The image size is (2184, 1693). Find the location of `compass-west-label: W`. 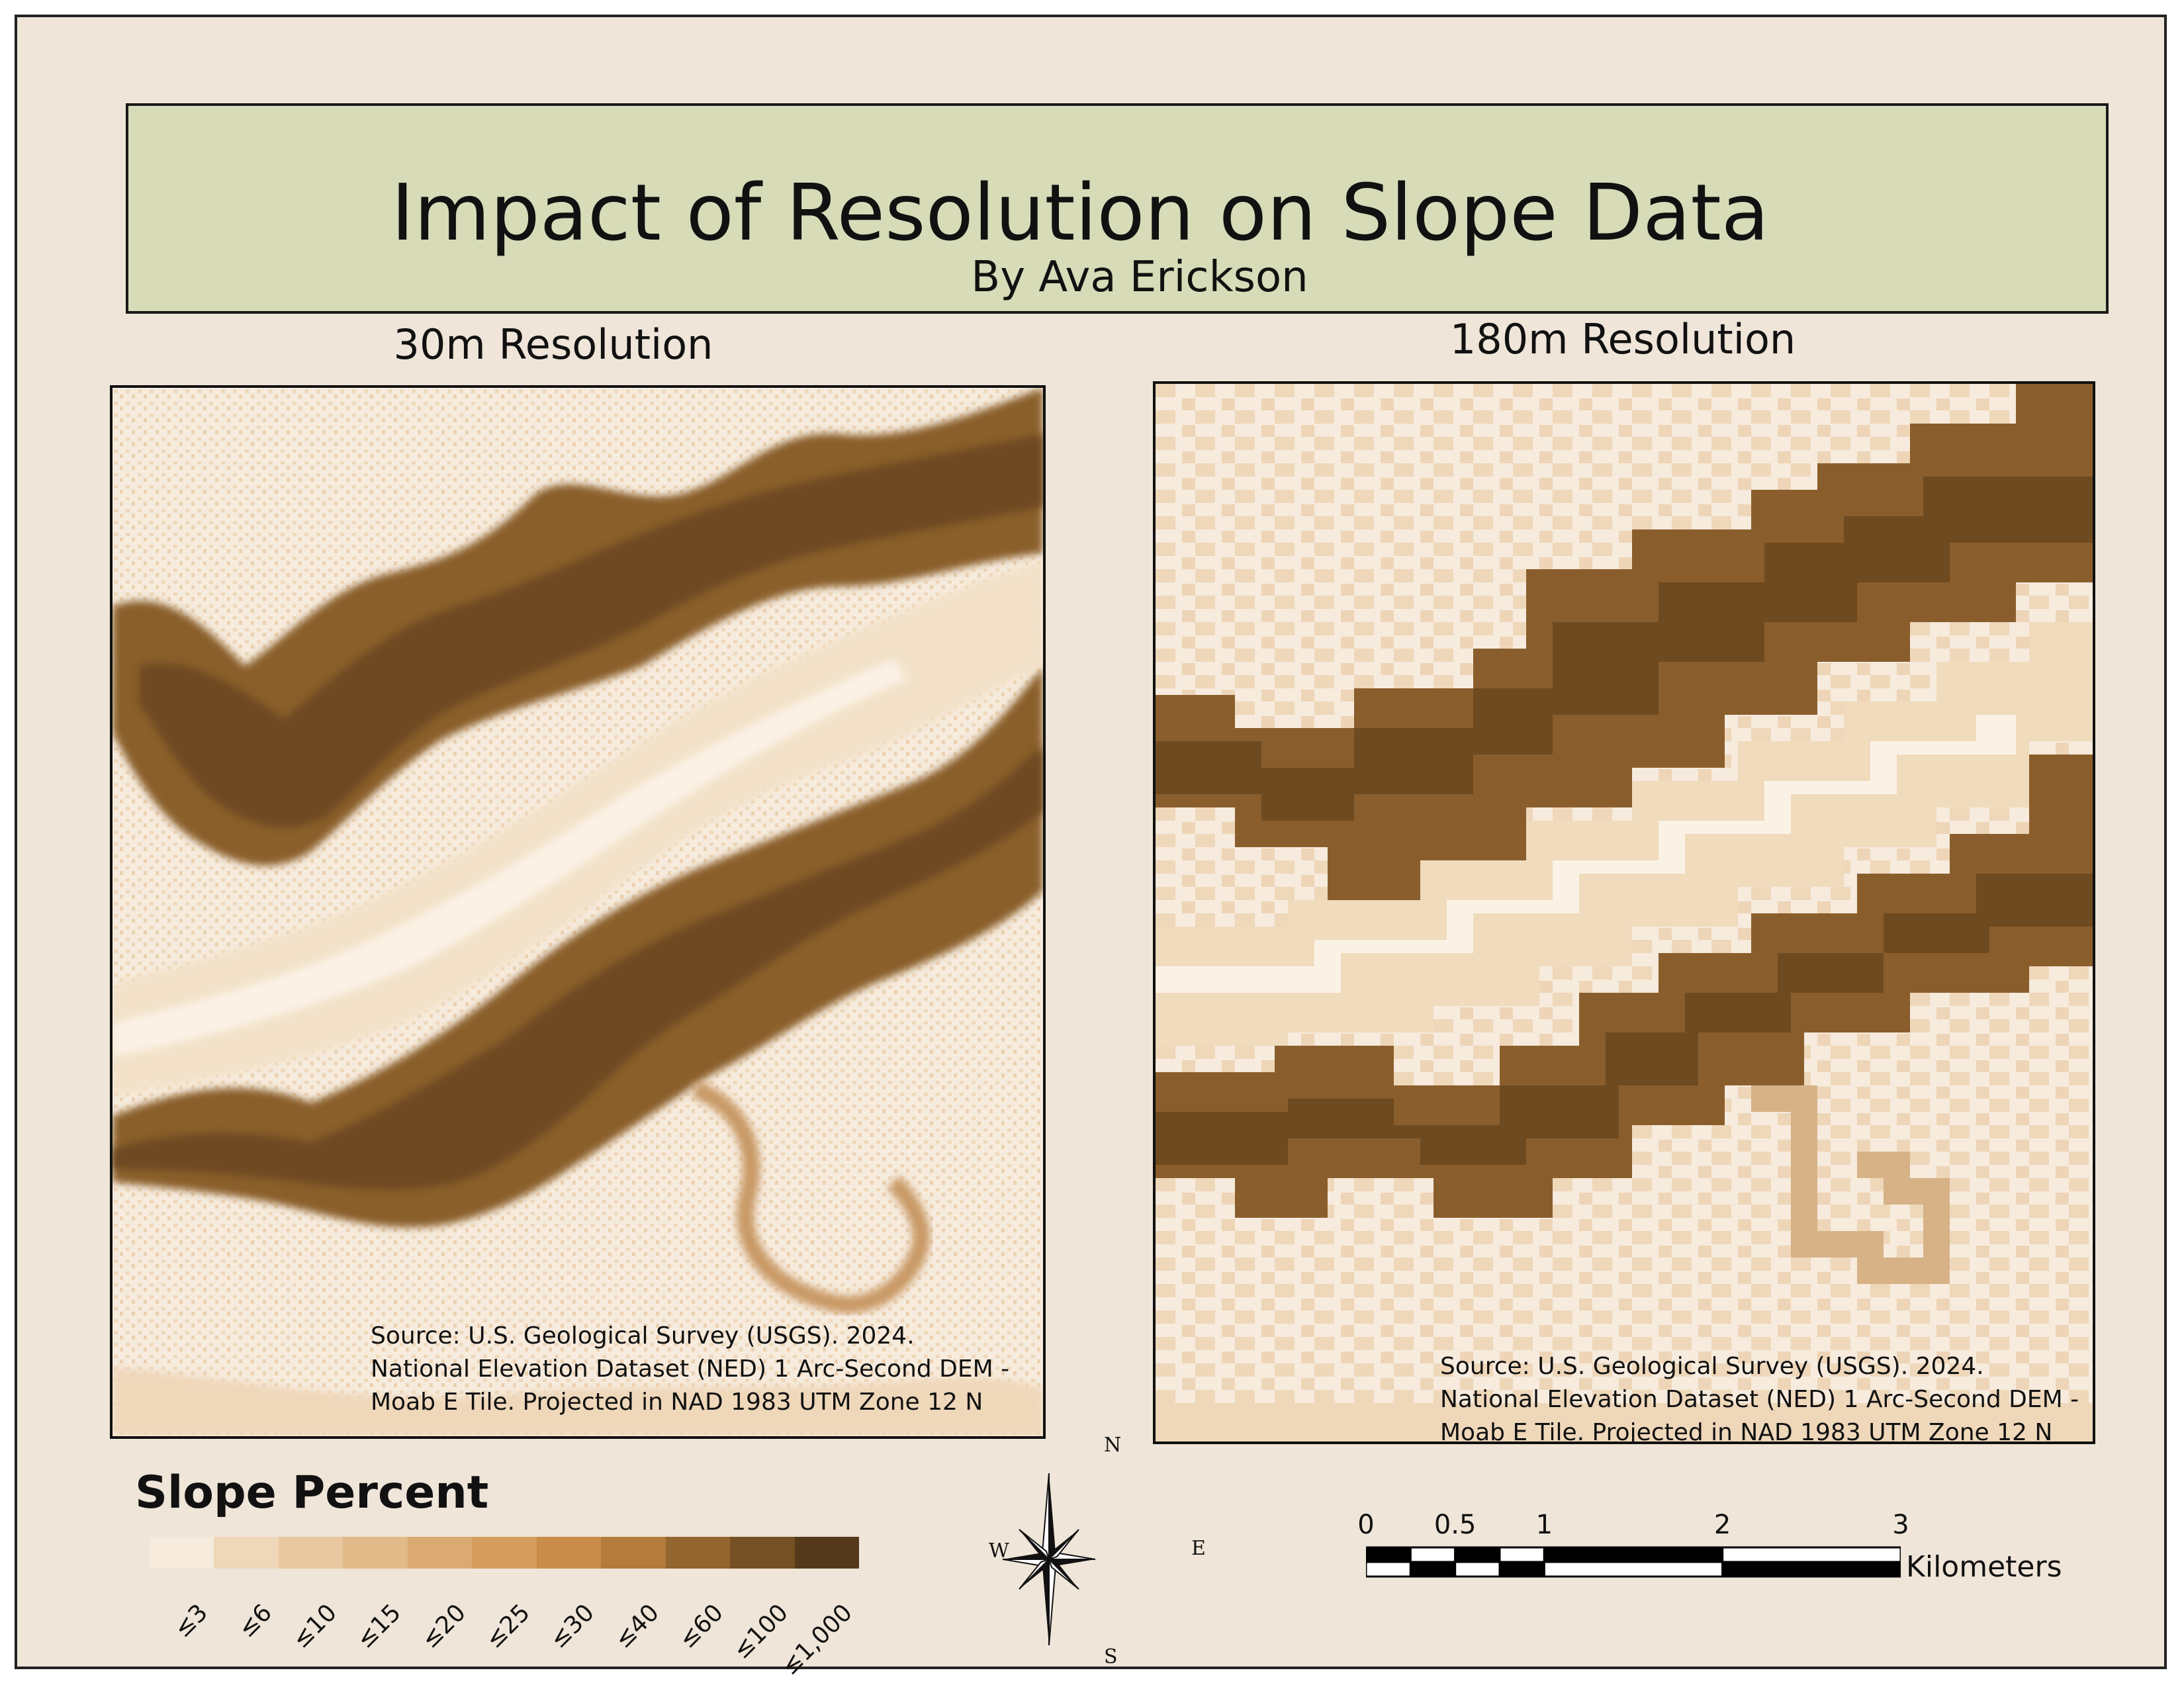

compass-west-label: W is located at coordinates (999, 1551).